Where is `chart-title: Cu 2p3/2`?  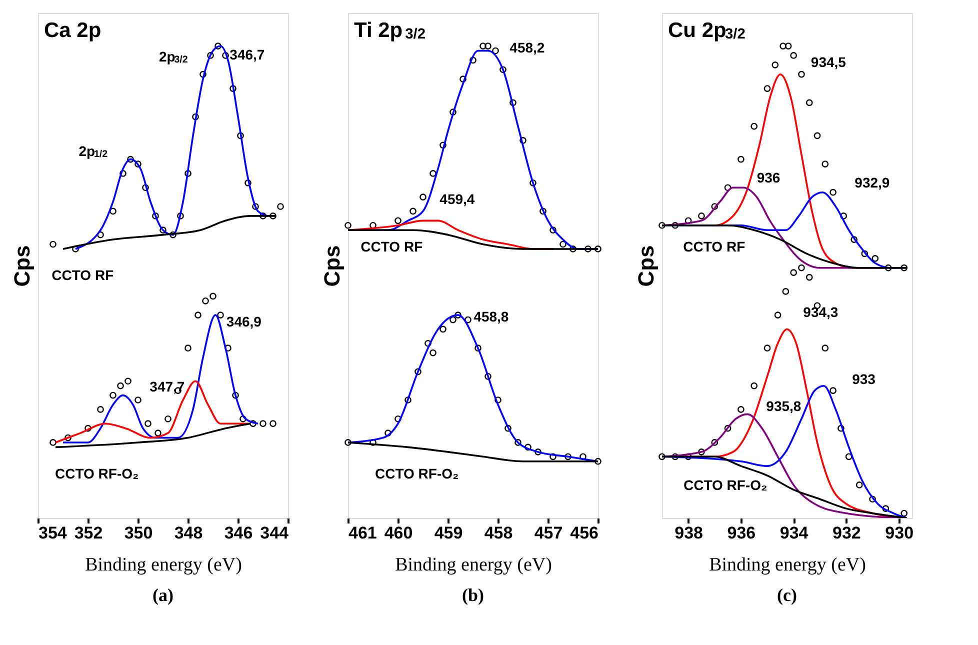 chart-title: Cu 2p3/2 is located at coordinates (707, 30).